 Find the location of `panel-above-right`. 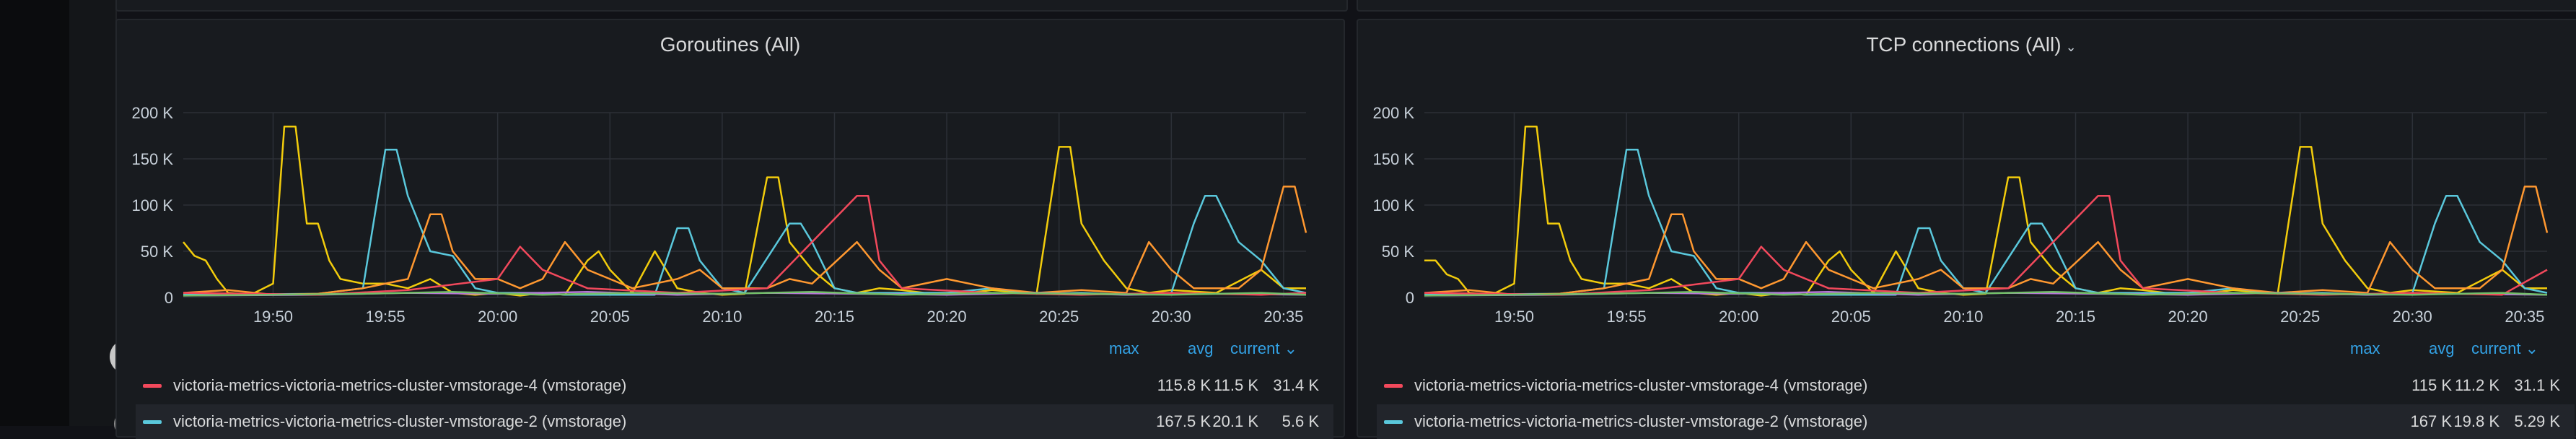

panel-above-right is located at coordinates (1966, 6).